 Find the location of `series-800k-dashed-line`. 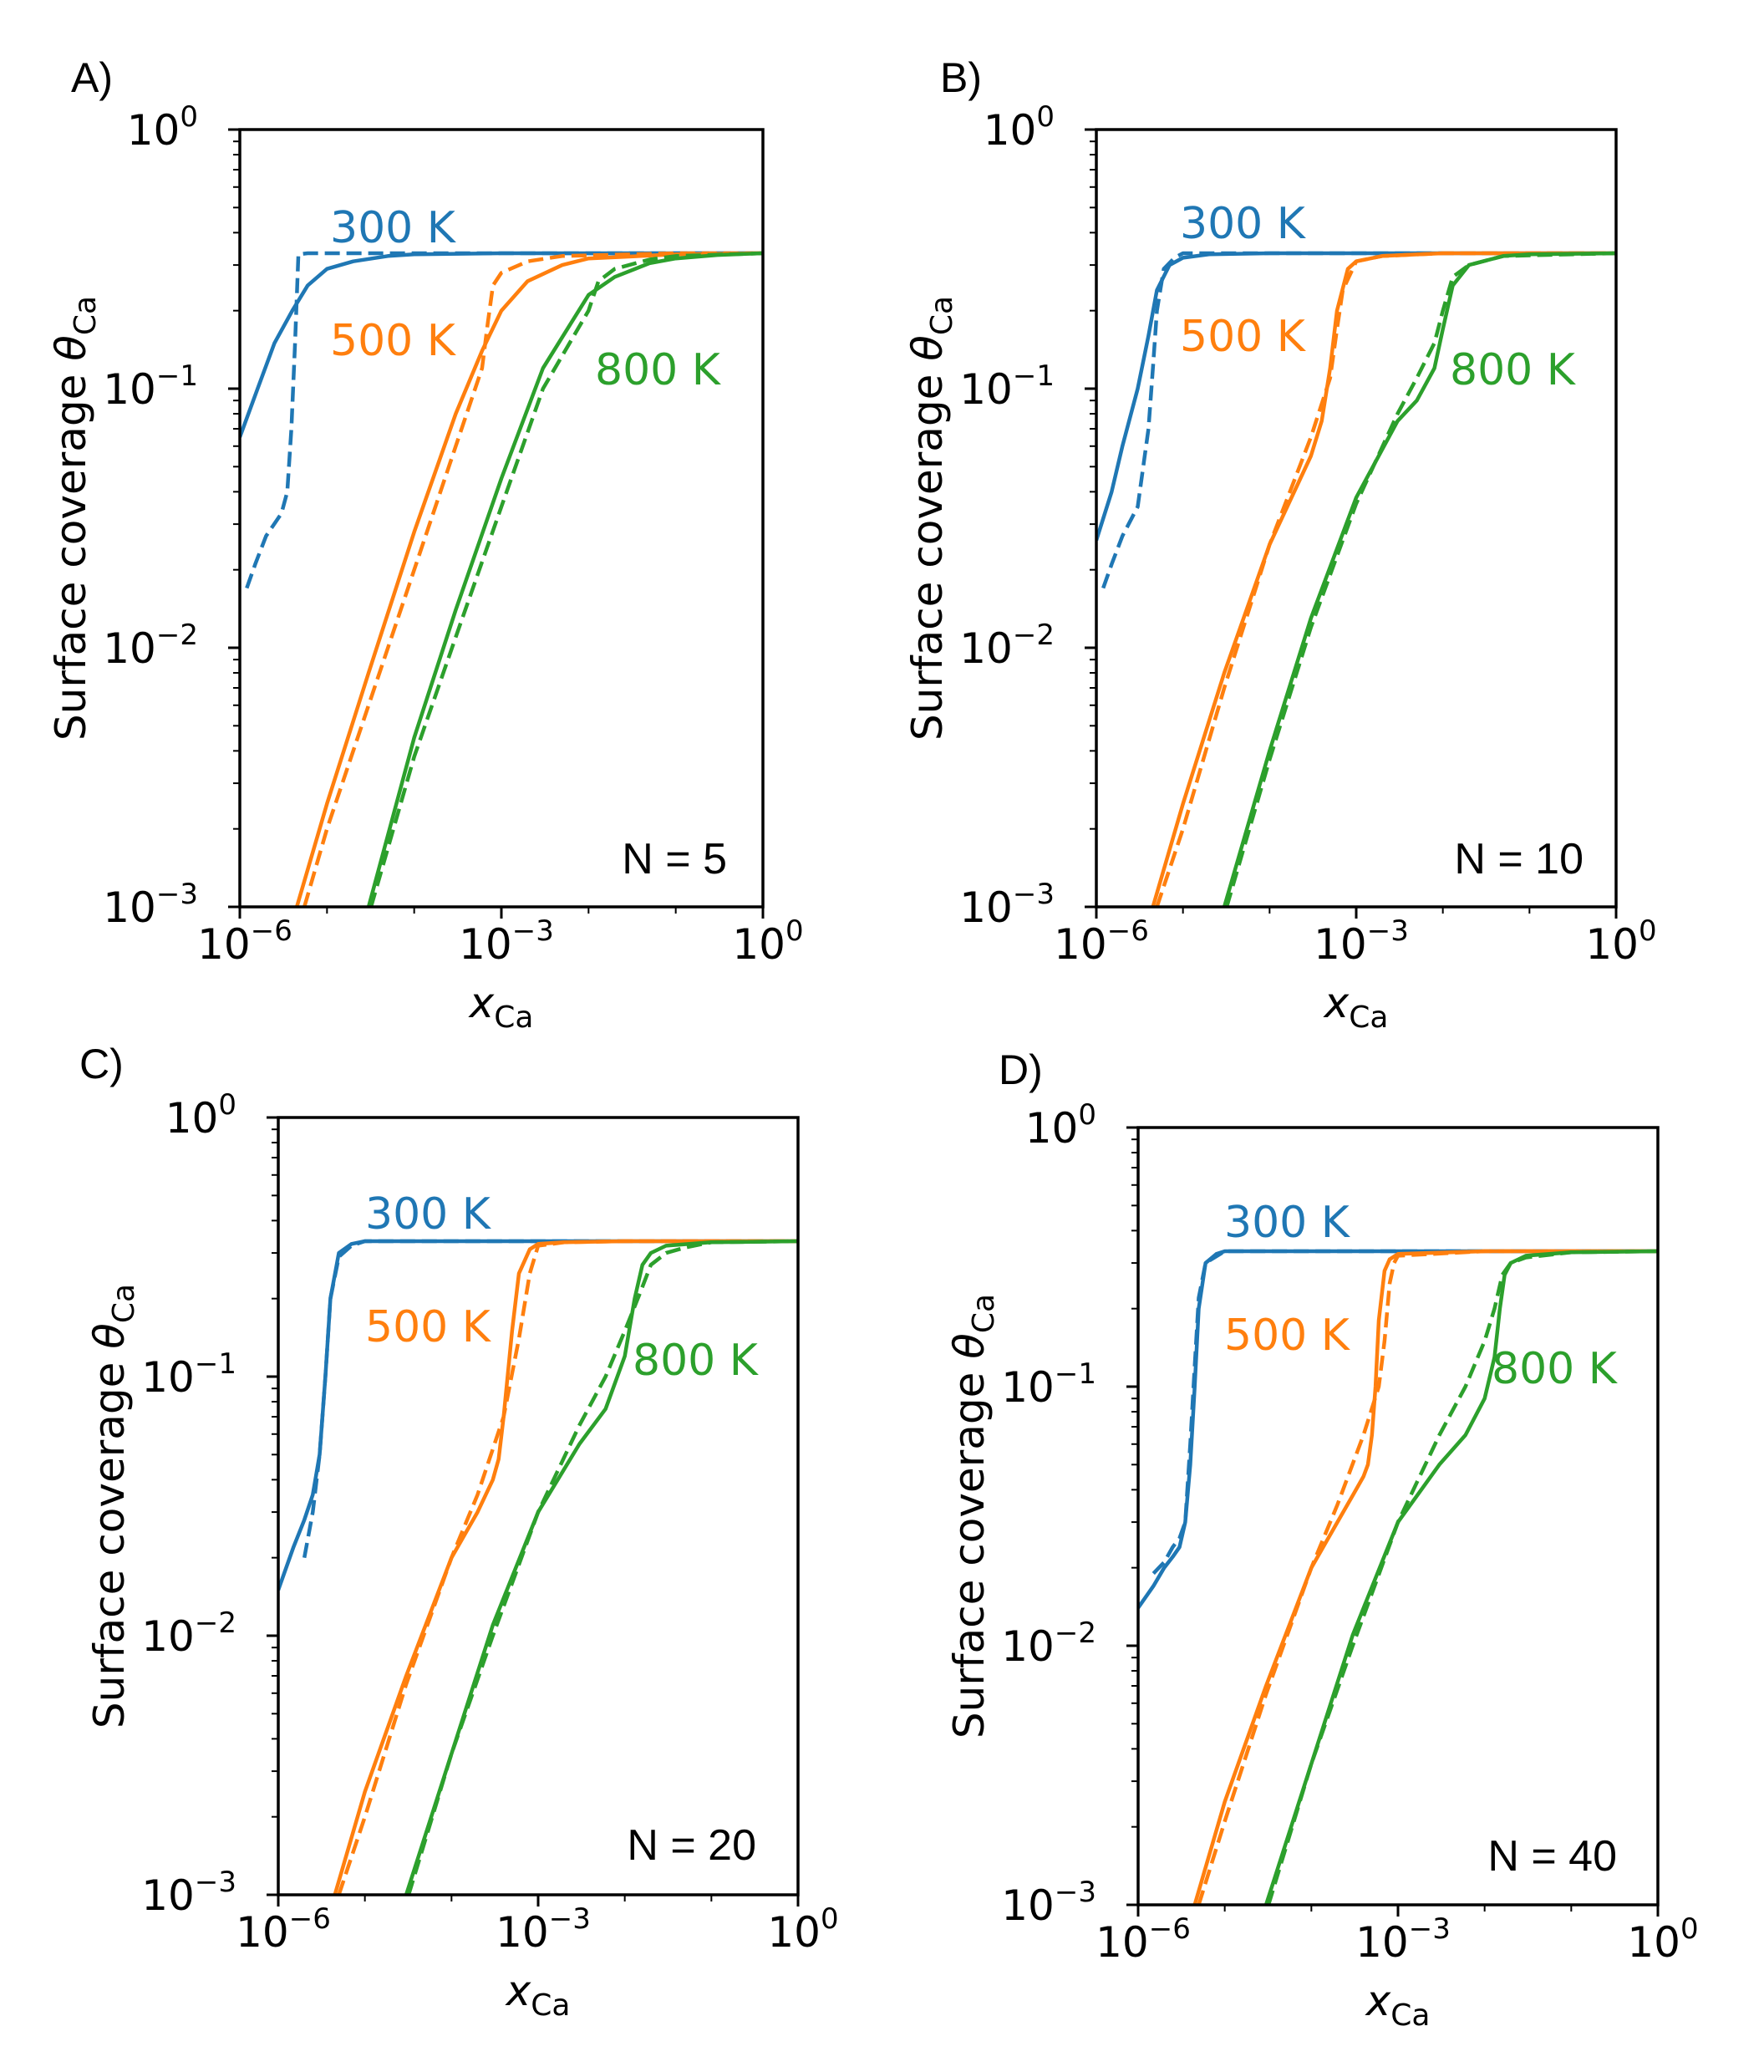

series-800k-dashed-line is located at coordinates (602, 1567).